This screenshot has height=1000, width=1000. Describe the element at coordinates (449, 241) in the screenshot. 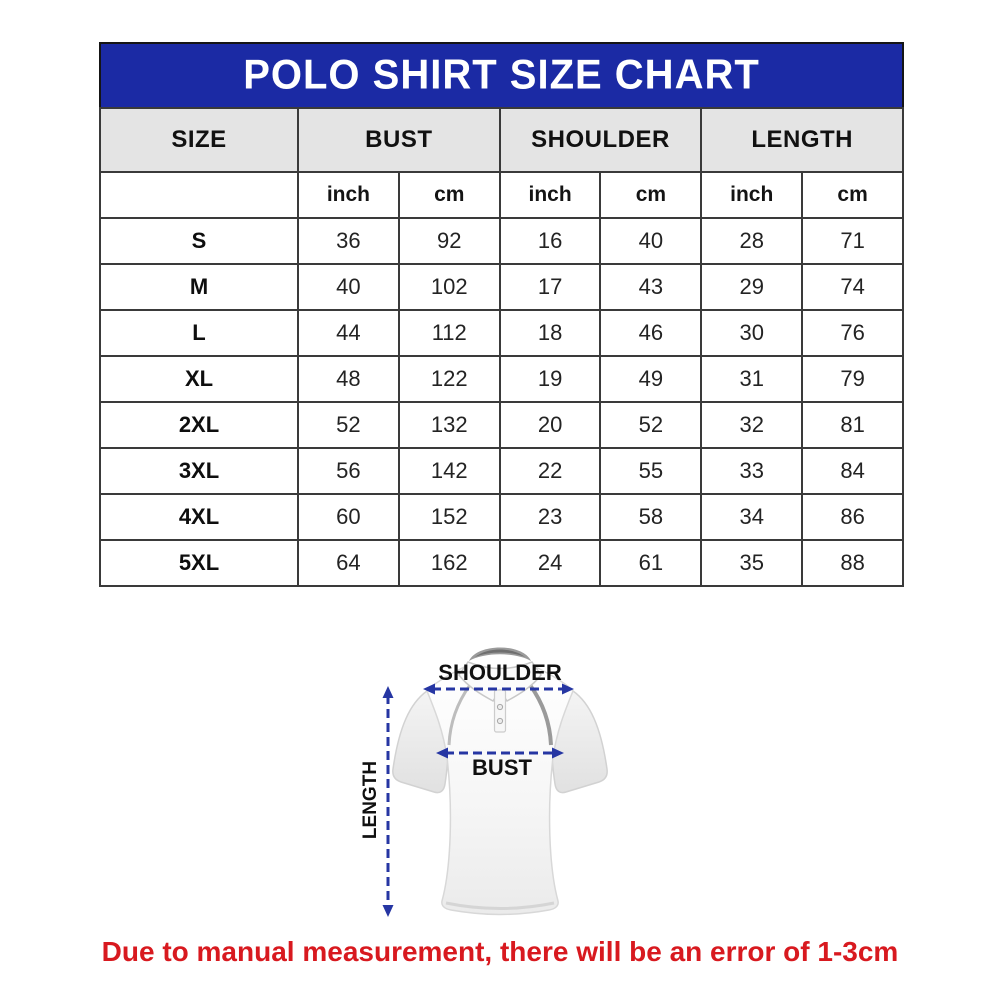

I see `table-cell: 92` at that location.